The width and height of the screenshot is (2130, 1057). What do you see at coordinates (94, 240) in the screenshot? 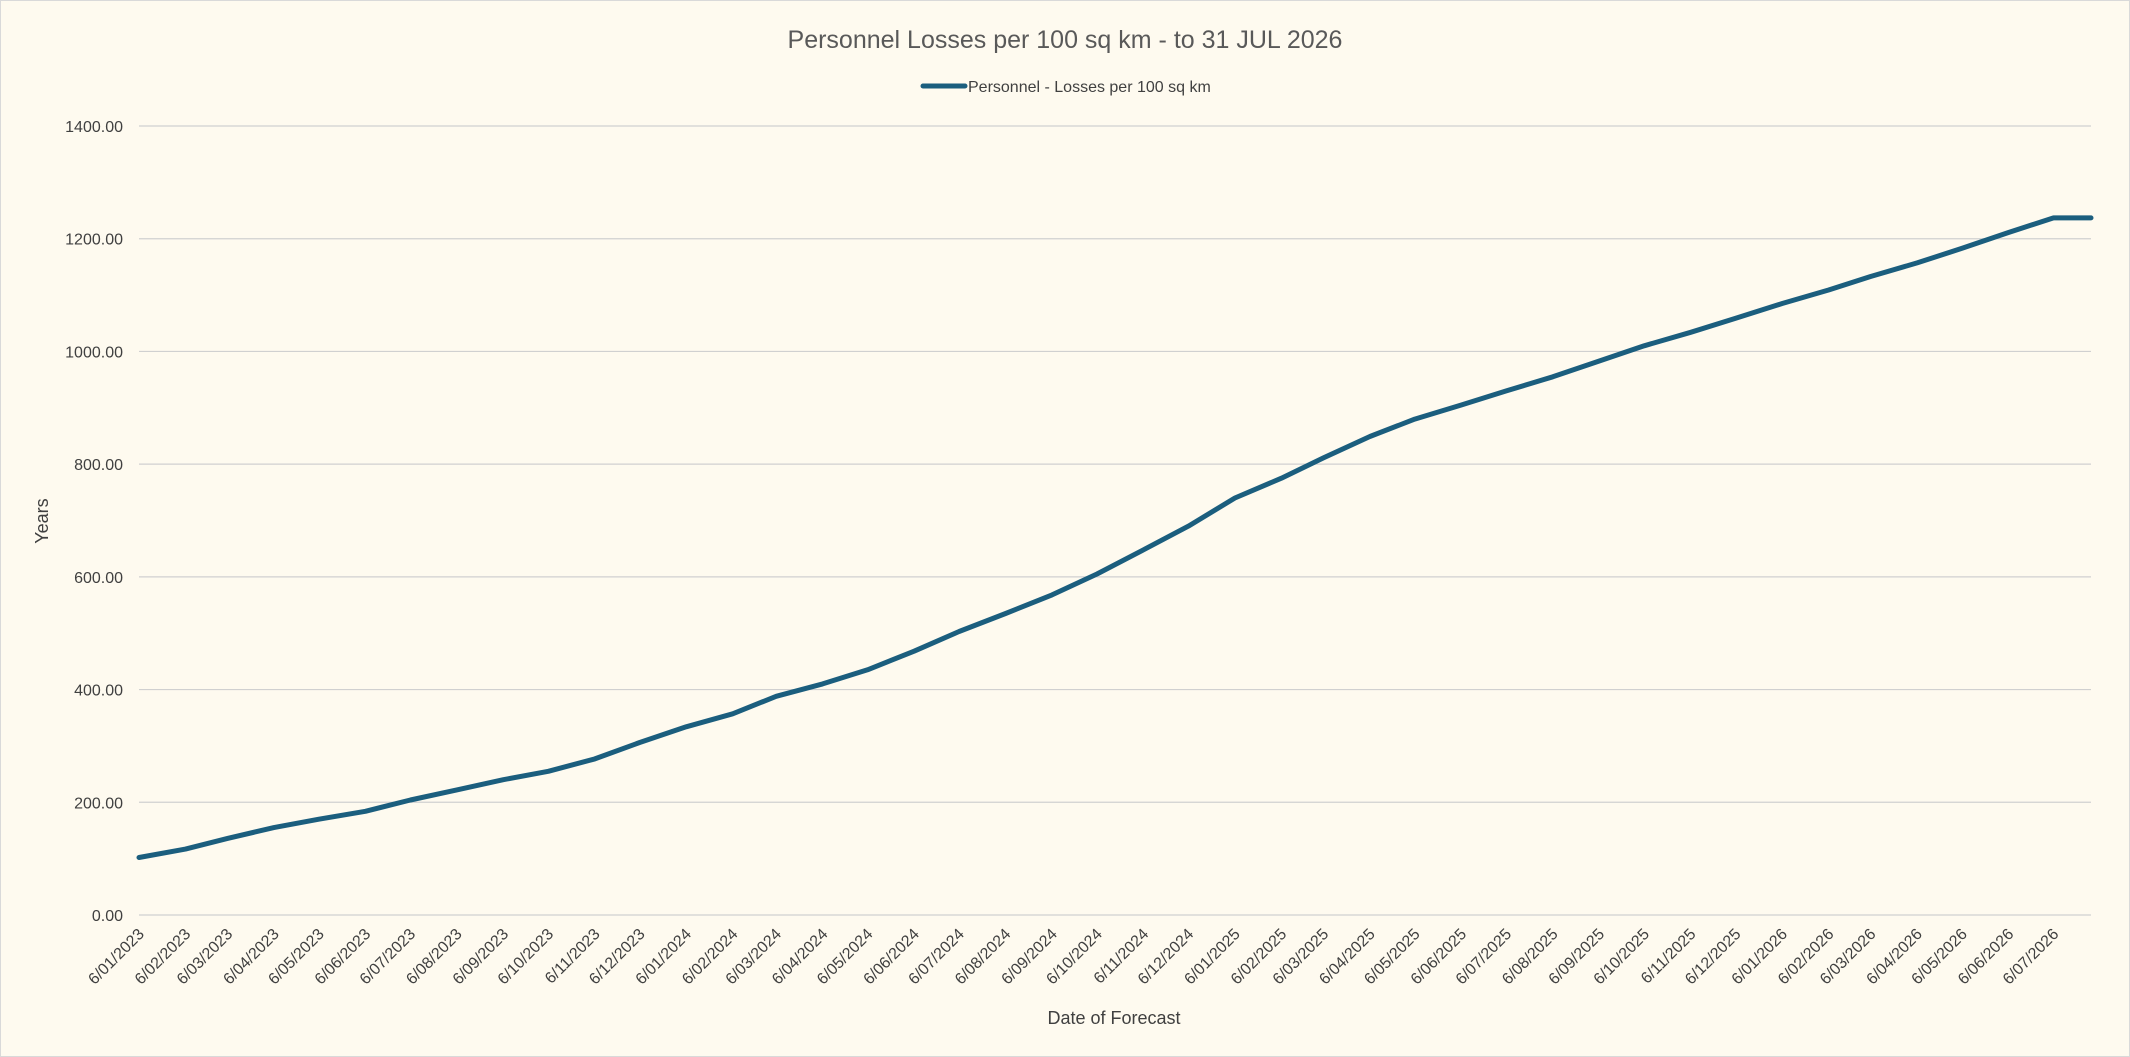
I see `y-tick-label: 1200.00` at bounding box center [94, 240].